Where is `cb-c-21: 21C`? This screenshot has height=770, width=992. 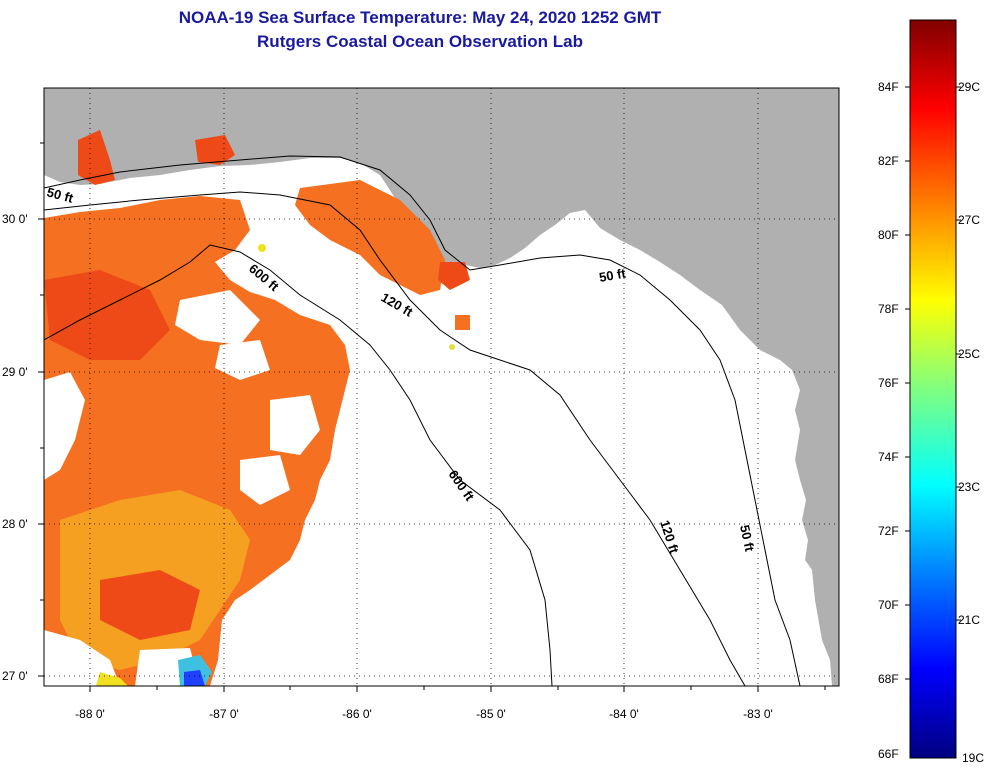 cb-c-21: 21C is located at coordinates (969, 620).